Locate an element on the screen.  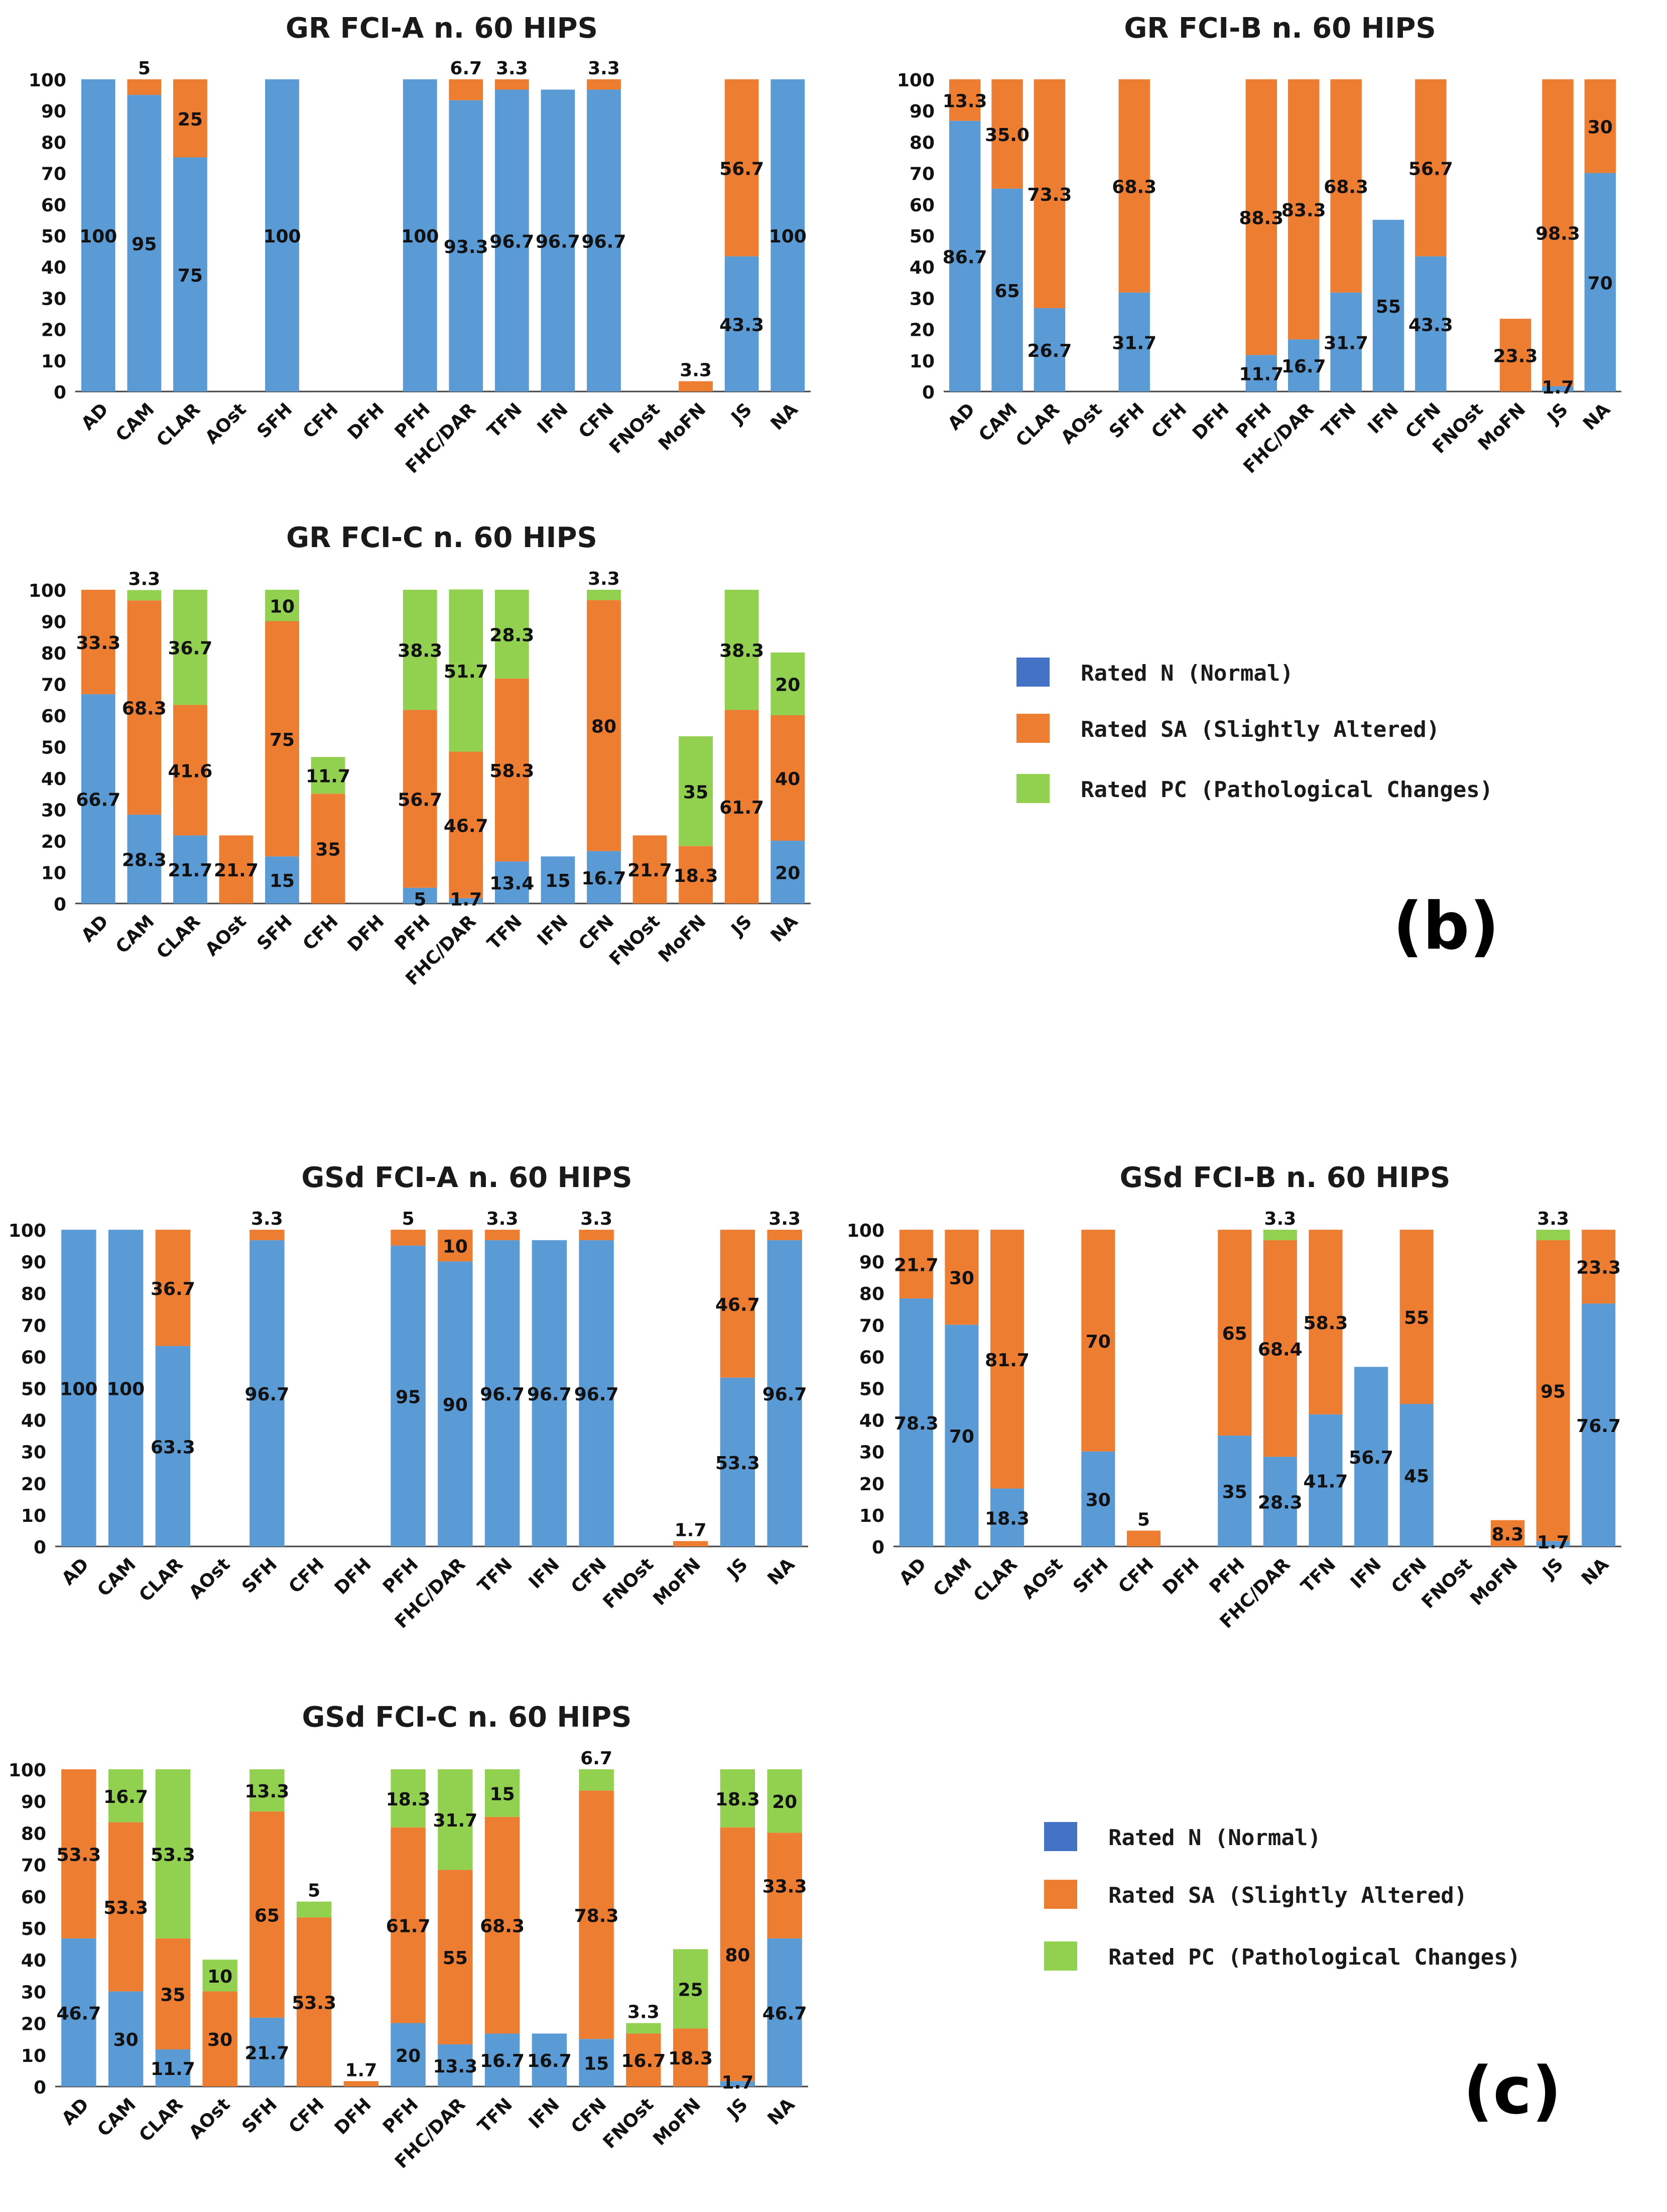
data-label: 65 is located at coordinates (1008, 291).